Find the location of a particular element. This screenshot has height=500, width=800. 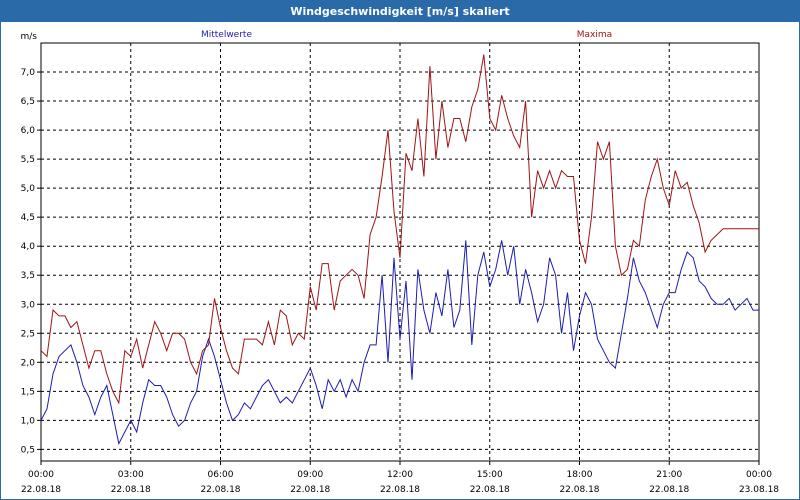

x-tick-time: 06:00 is located at coordinates (221, 475).